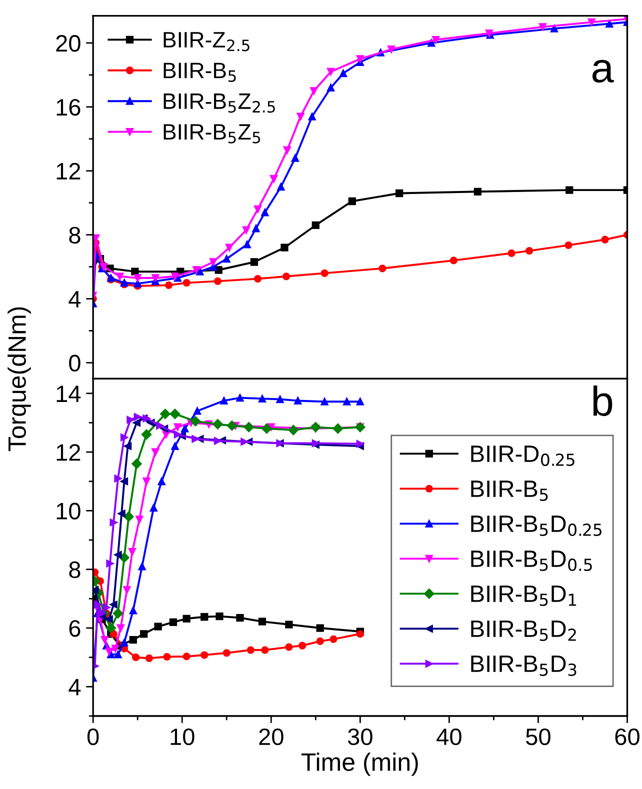 The width and height of the screenshot is (642, 789). What do you see at coordinates (212, 134) in the screenshot?
I see `legend-label: BIIR-B$_{5}$Z$_{5}$` at bounding box center [212, 134].